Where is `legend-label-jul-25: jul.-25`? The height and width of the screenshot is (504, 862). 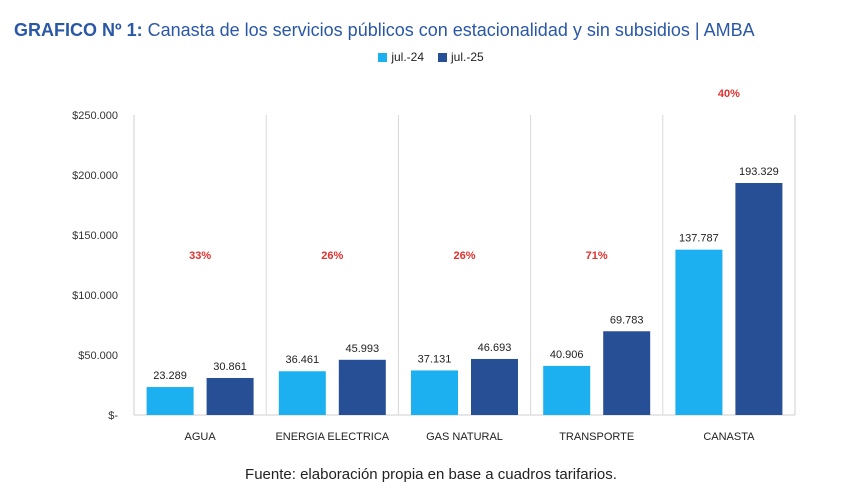 legend-label-jul-25: jul.-25 is located at coordinates (467, 57).